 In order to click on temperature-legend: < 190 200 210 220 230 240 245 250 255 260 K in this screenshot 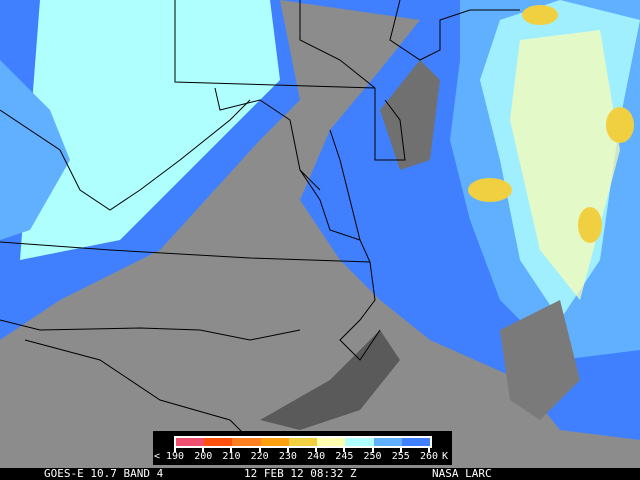, I will do `click(302, 448)`.